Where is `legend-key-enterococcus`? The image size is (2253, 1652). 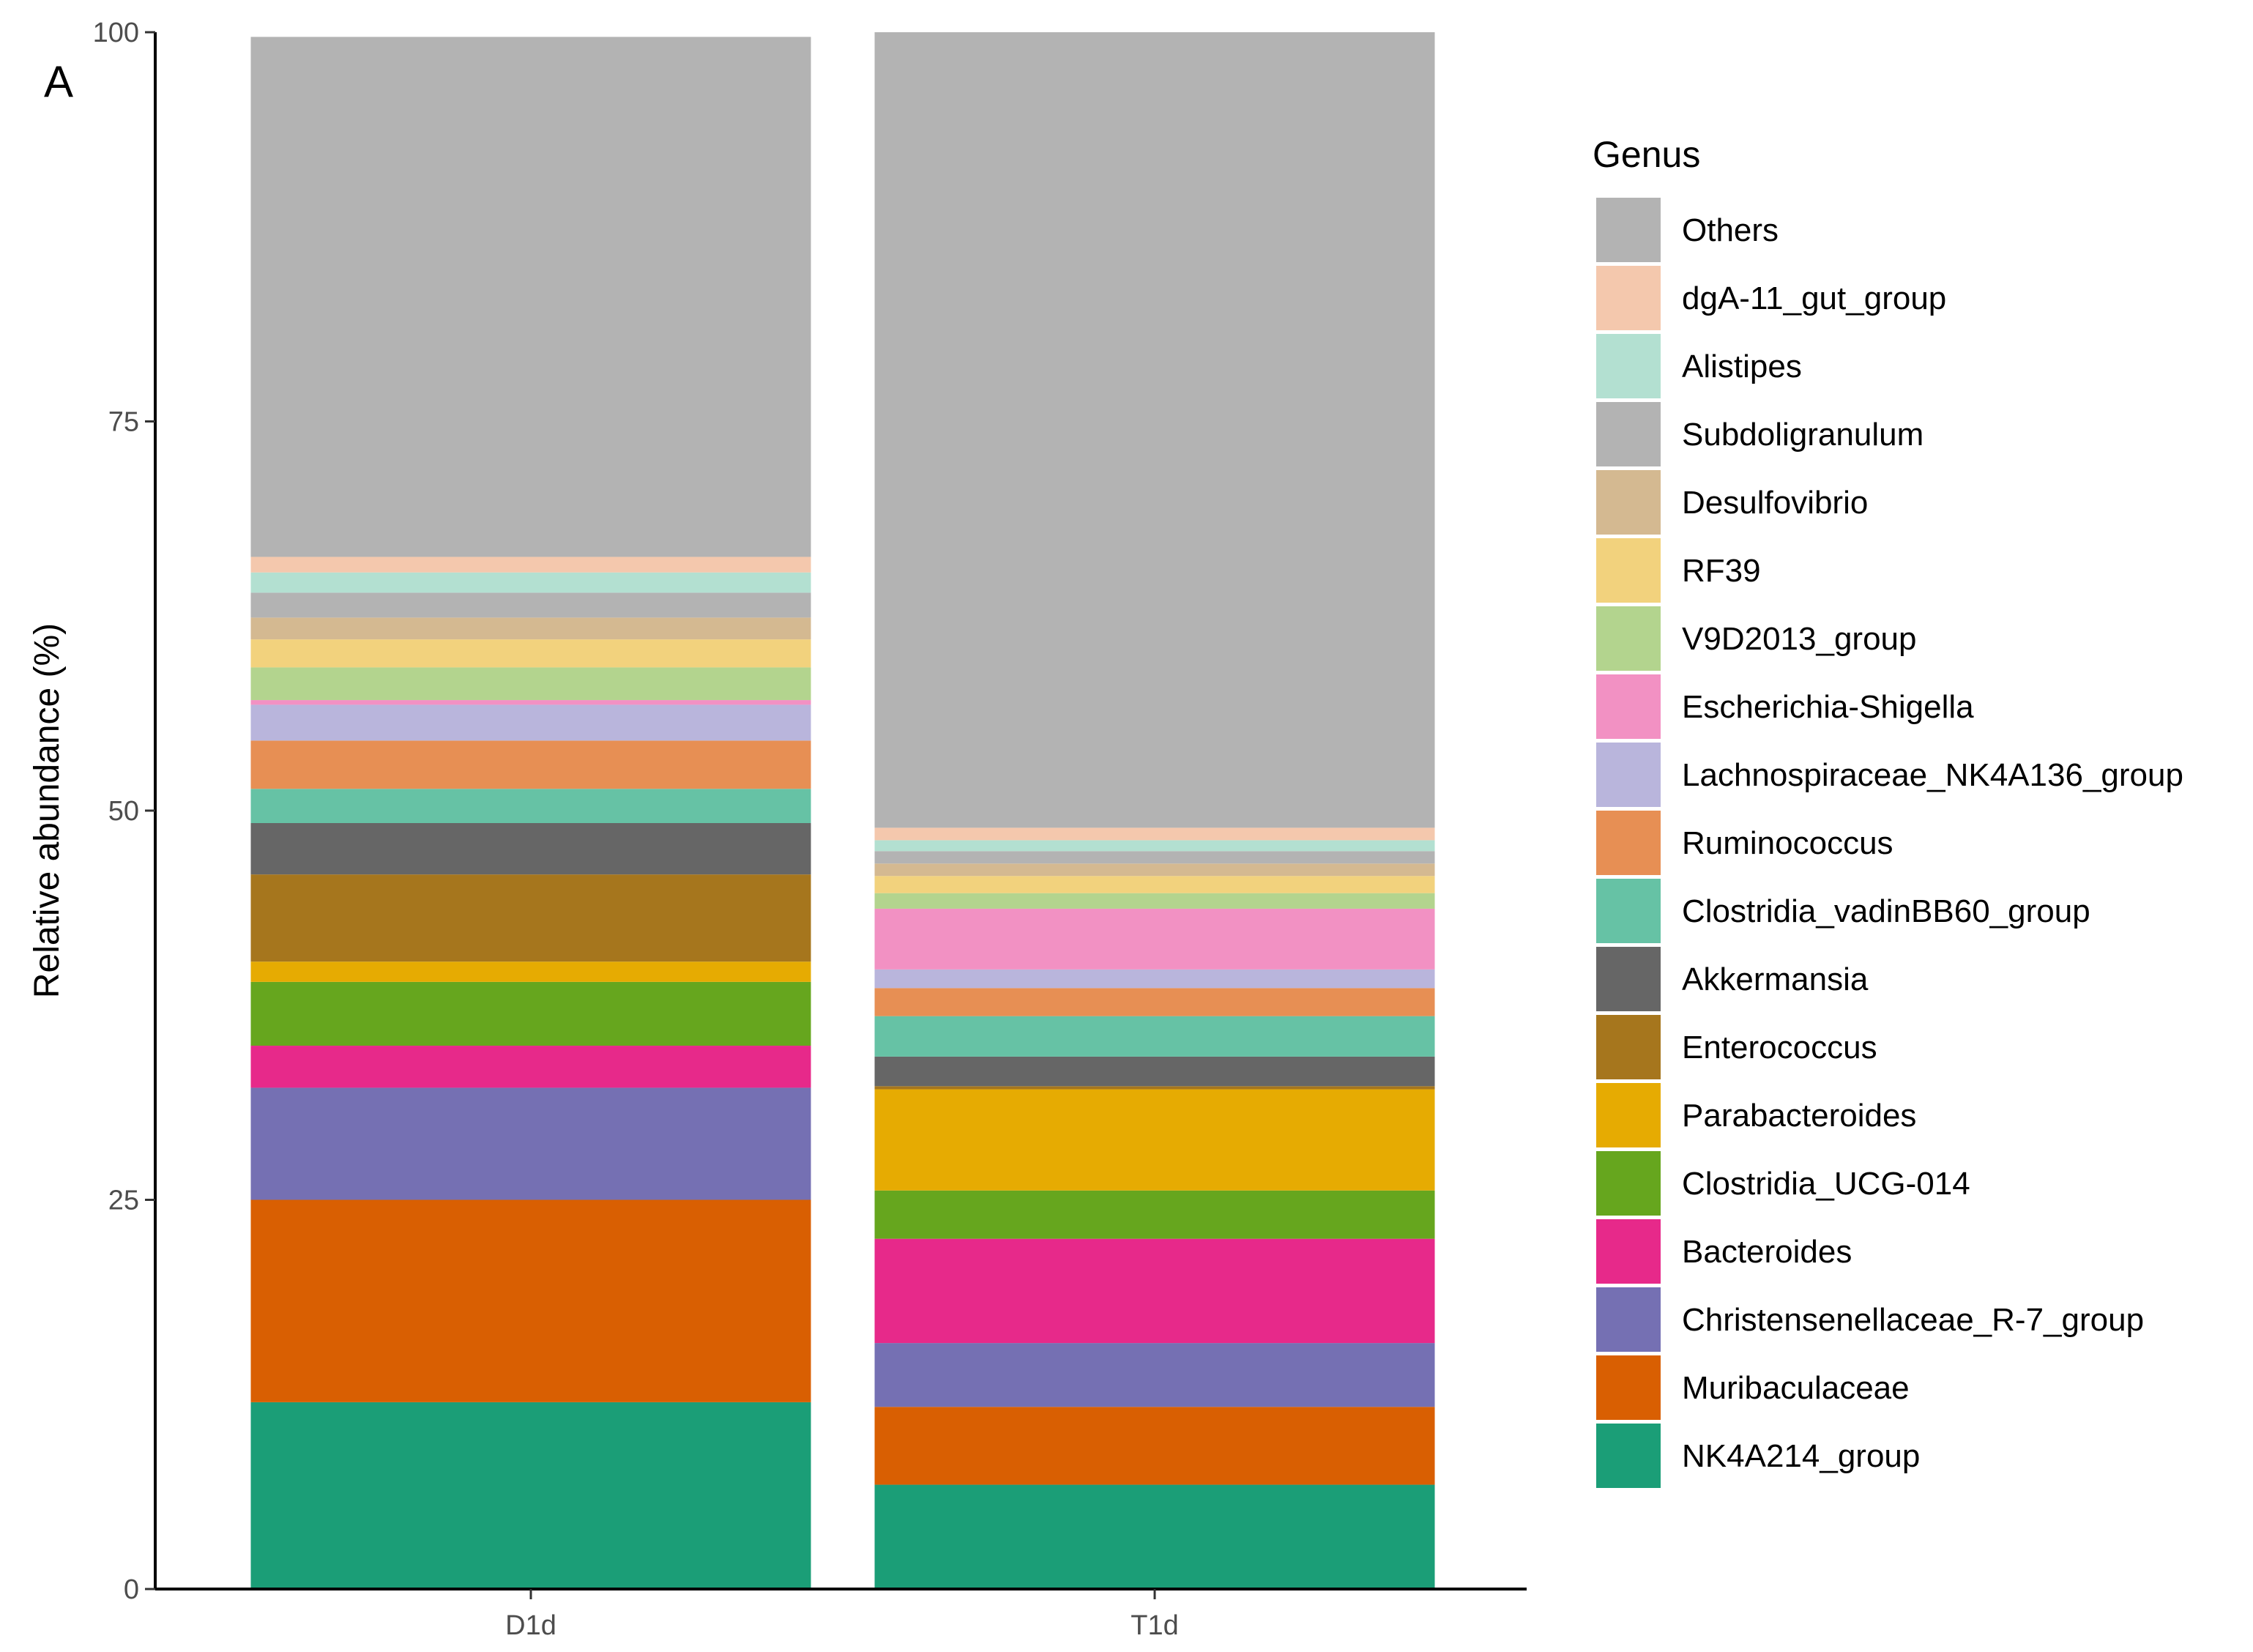 legend-key-enterococcus is located at coordinates (1629, 1047).